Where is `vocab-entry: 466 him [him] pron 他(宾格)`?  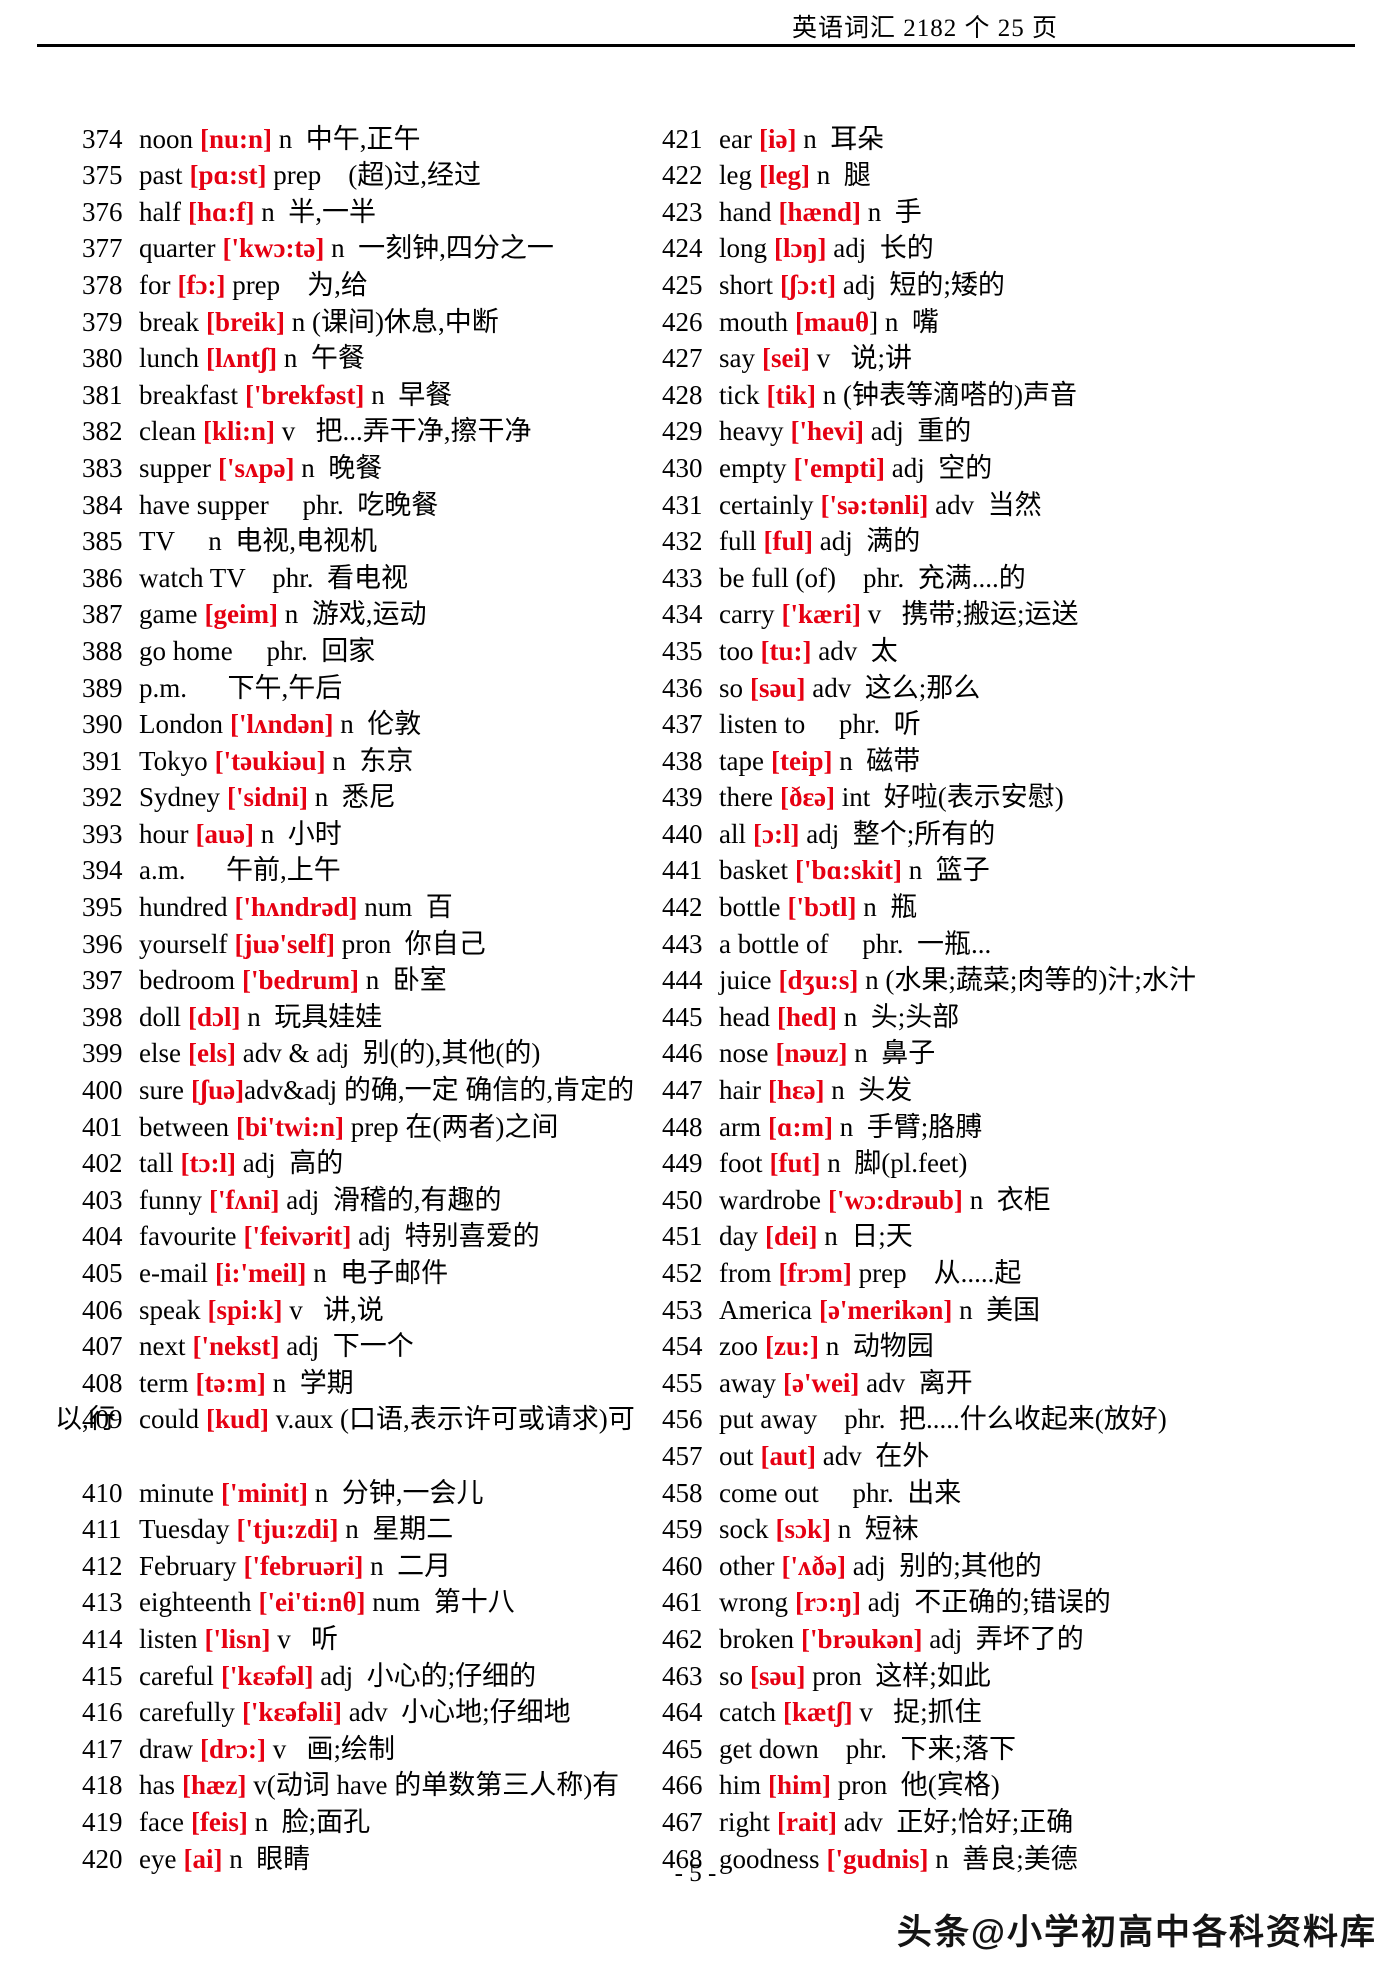
vocab-entry: 466 him [him] pron 他(宾格) is located at coordinates (1013, 1765).